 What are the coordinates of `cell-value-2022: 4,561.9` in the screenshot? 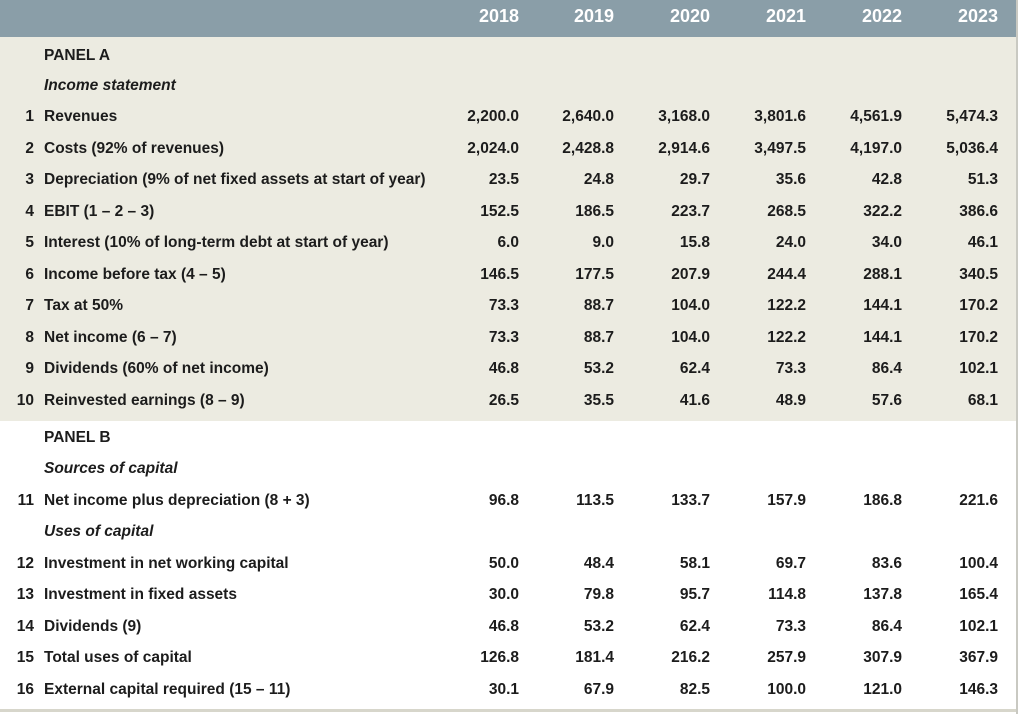 It's located at (876, 116).